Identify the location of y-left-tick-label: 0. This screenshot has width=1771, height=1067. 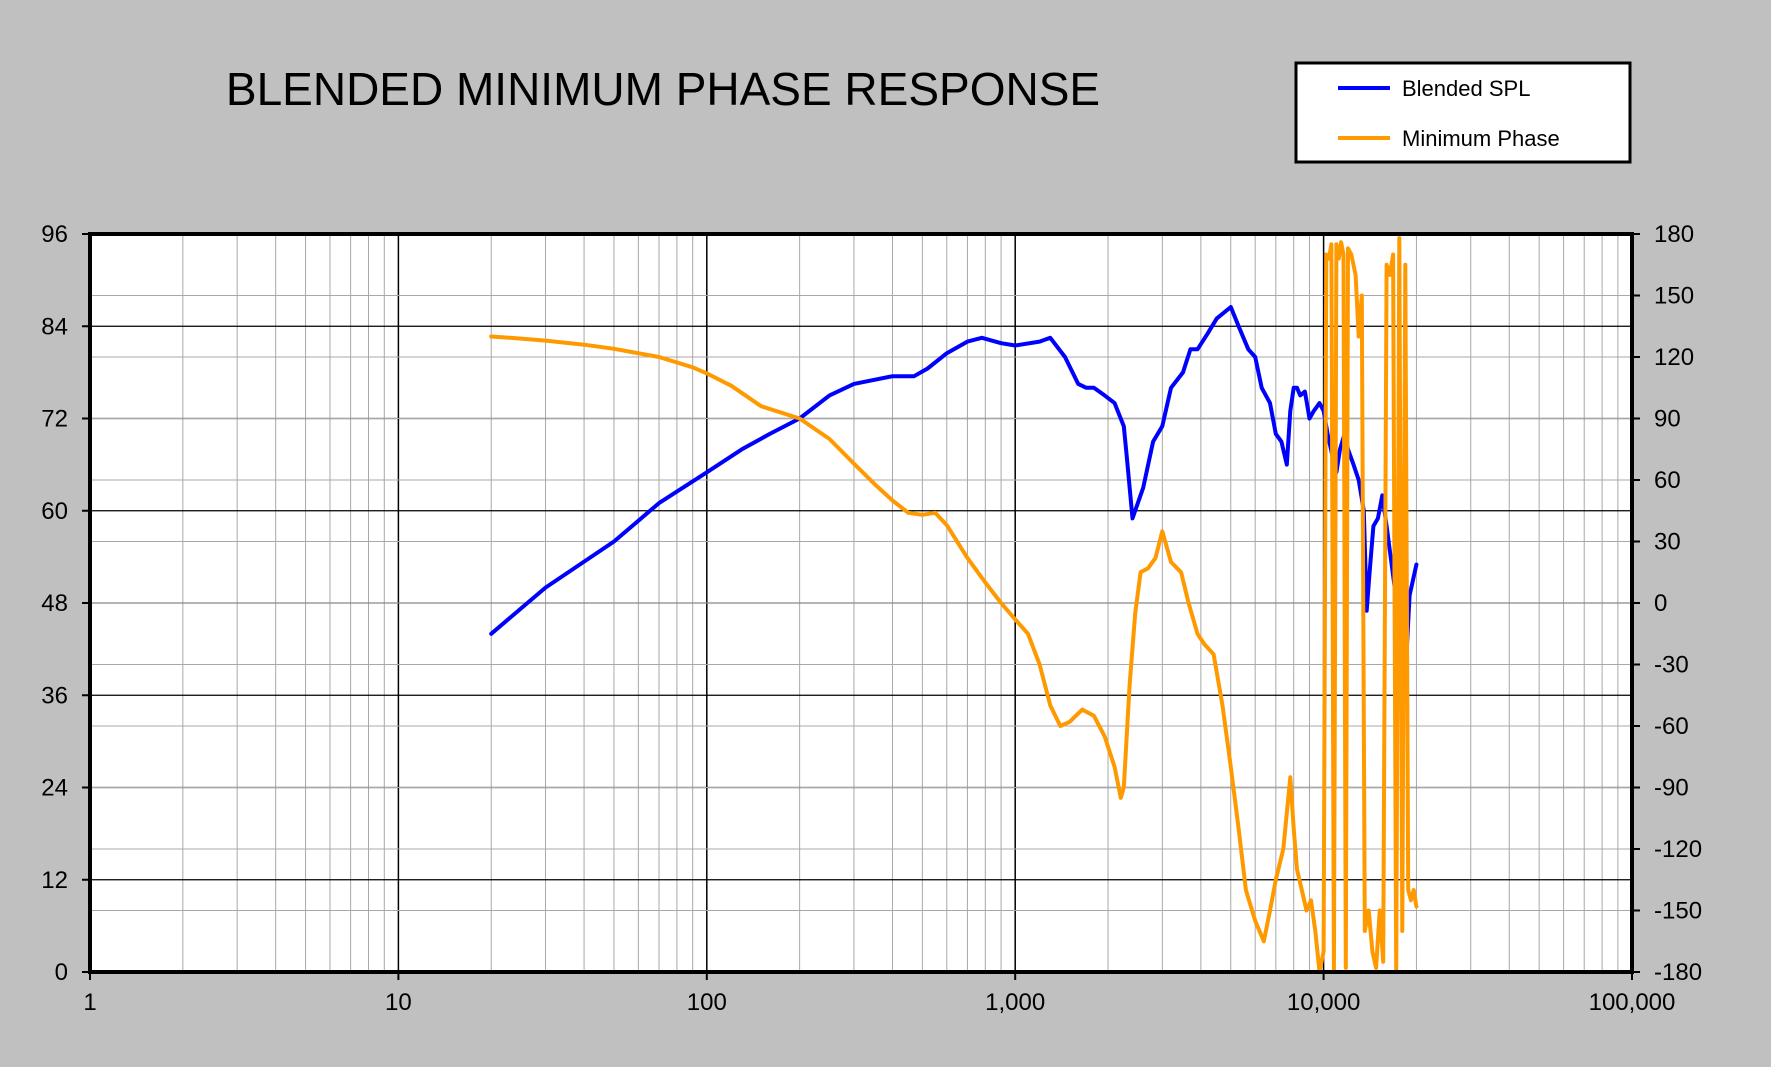
(61, 972).